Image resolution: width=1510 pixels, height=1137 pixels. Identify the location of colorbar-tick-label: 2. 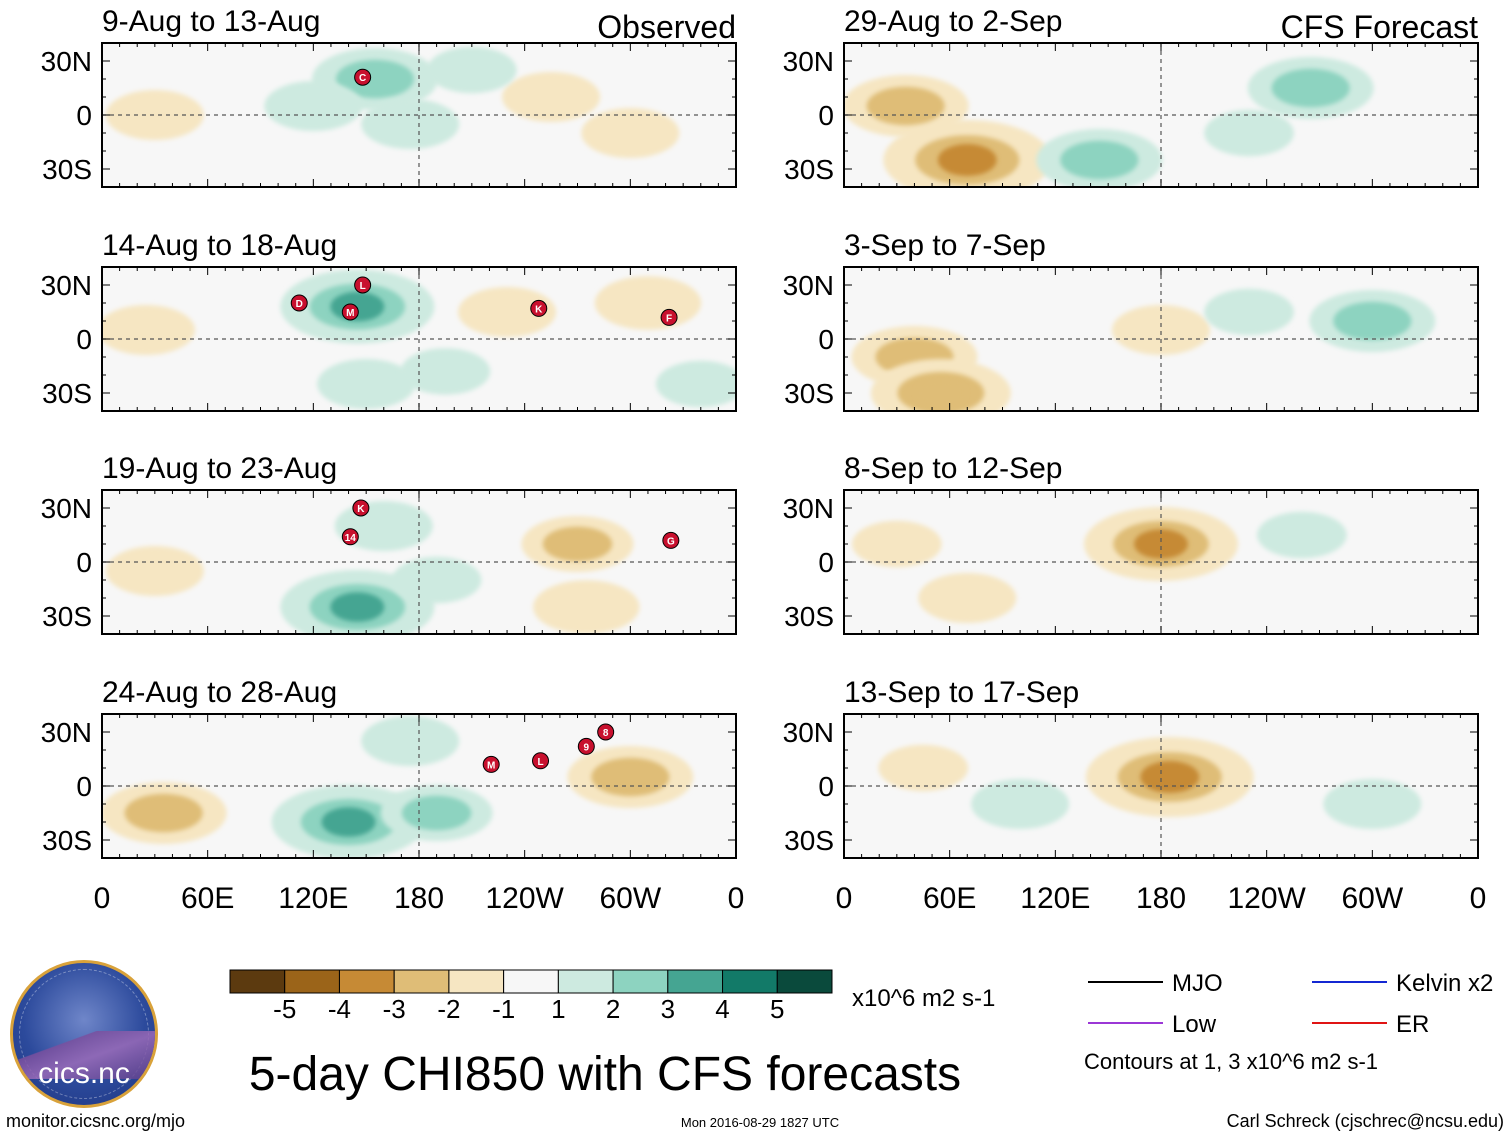
(613, 1009).